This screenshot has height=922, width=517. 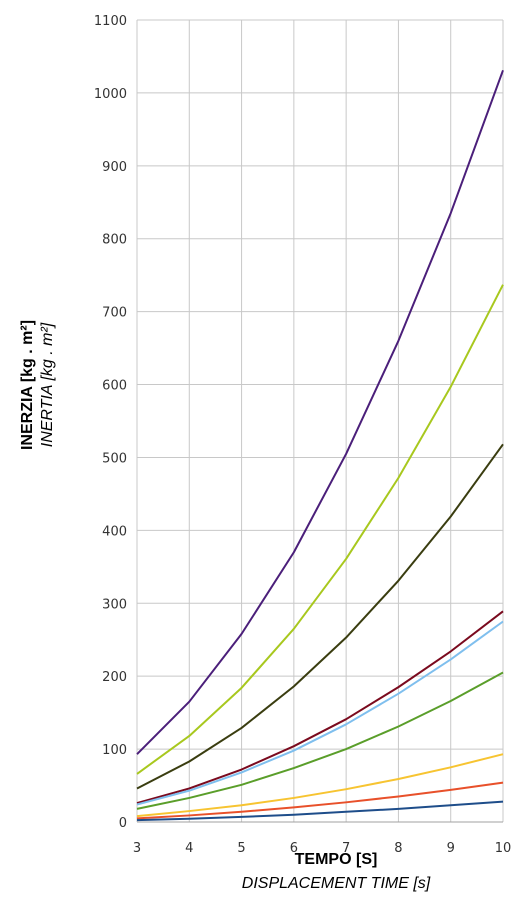 What do you see at coordinates (114, 386) in the screenshot?
I see `y-tick-label: 600` at bounding box center [114, 386].